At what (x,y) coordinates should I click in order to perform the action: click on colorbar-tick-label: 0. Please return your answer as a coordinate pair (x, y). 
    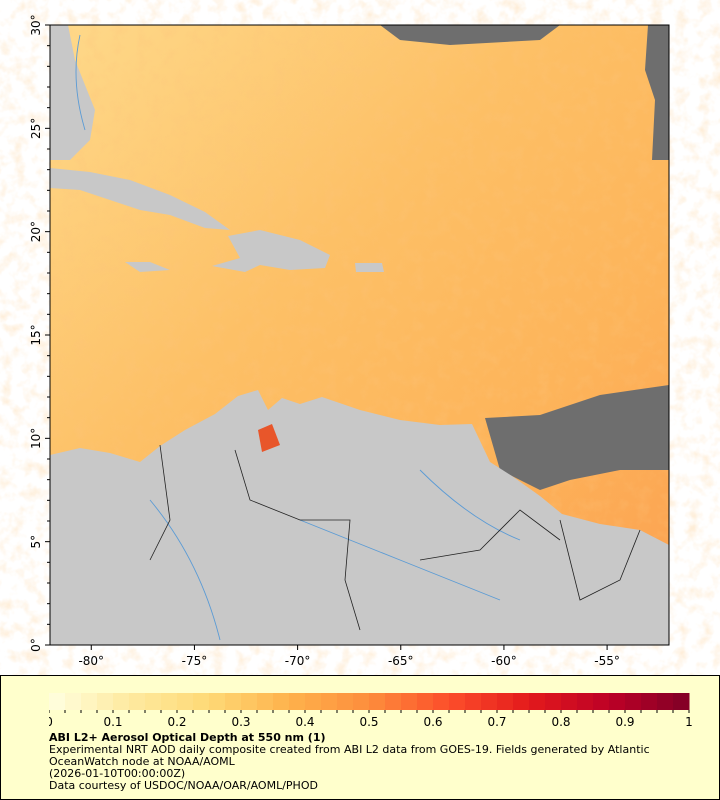
    Looking at the image, I should click on (51, 722).